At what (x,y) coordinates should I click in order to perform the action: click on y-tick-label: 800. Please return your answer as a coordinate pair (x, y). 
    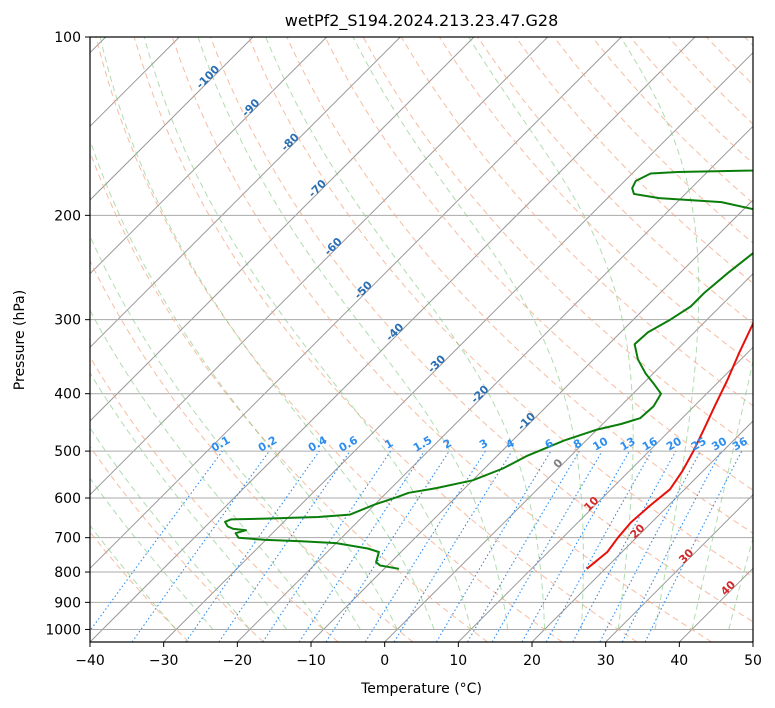
    Looking at the image, I should click on (67, 573).